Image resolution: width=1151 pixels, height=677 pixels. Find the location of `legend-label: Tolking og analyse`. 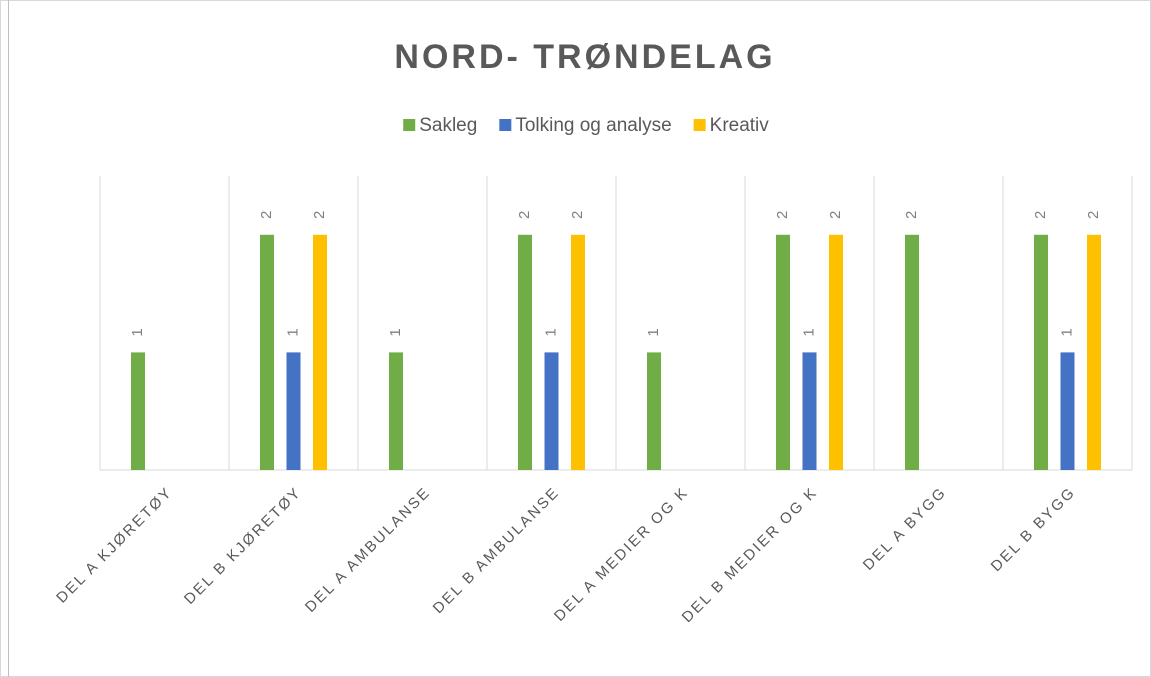

legend-label: Tolking og analyse is located at coordinates (593, 125).